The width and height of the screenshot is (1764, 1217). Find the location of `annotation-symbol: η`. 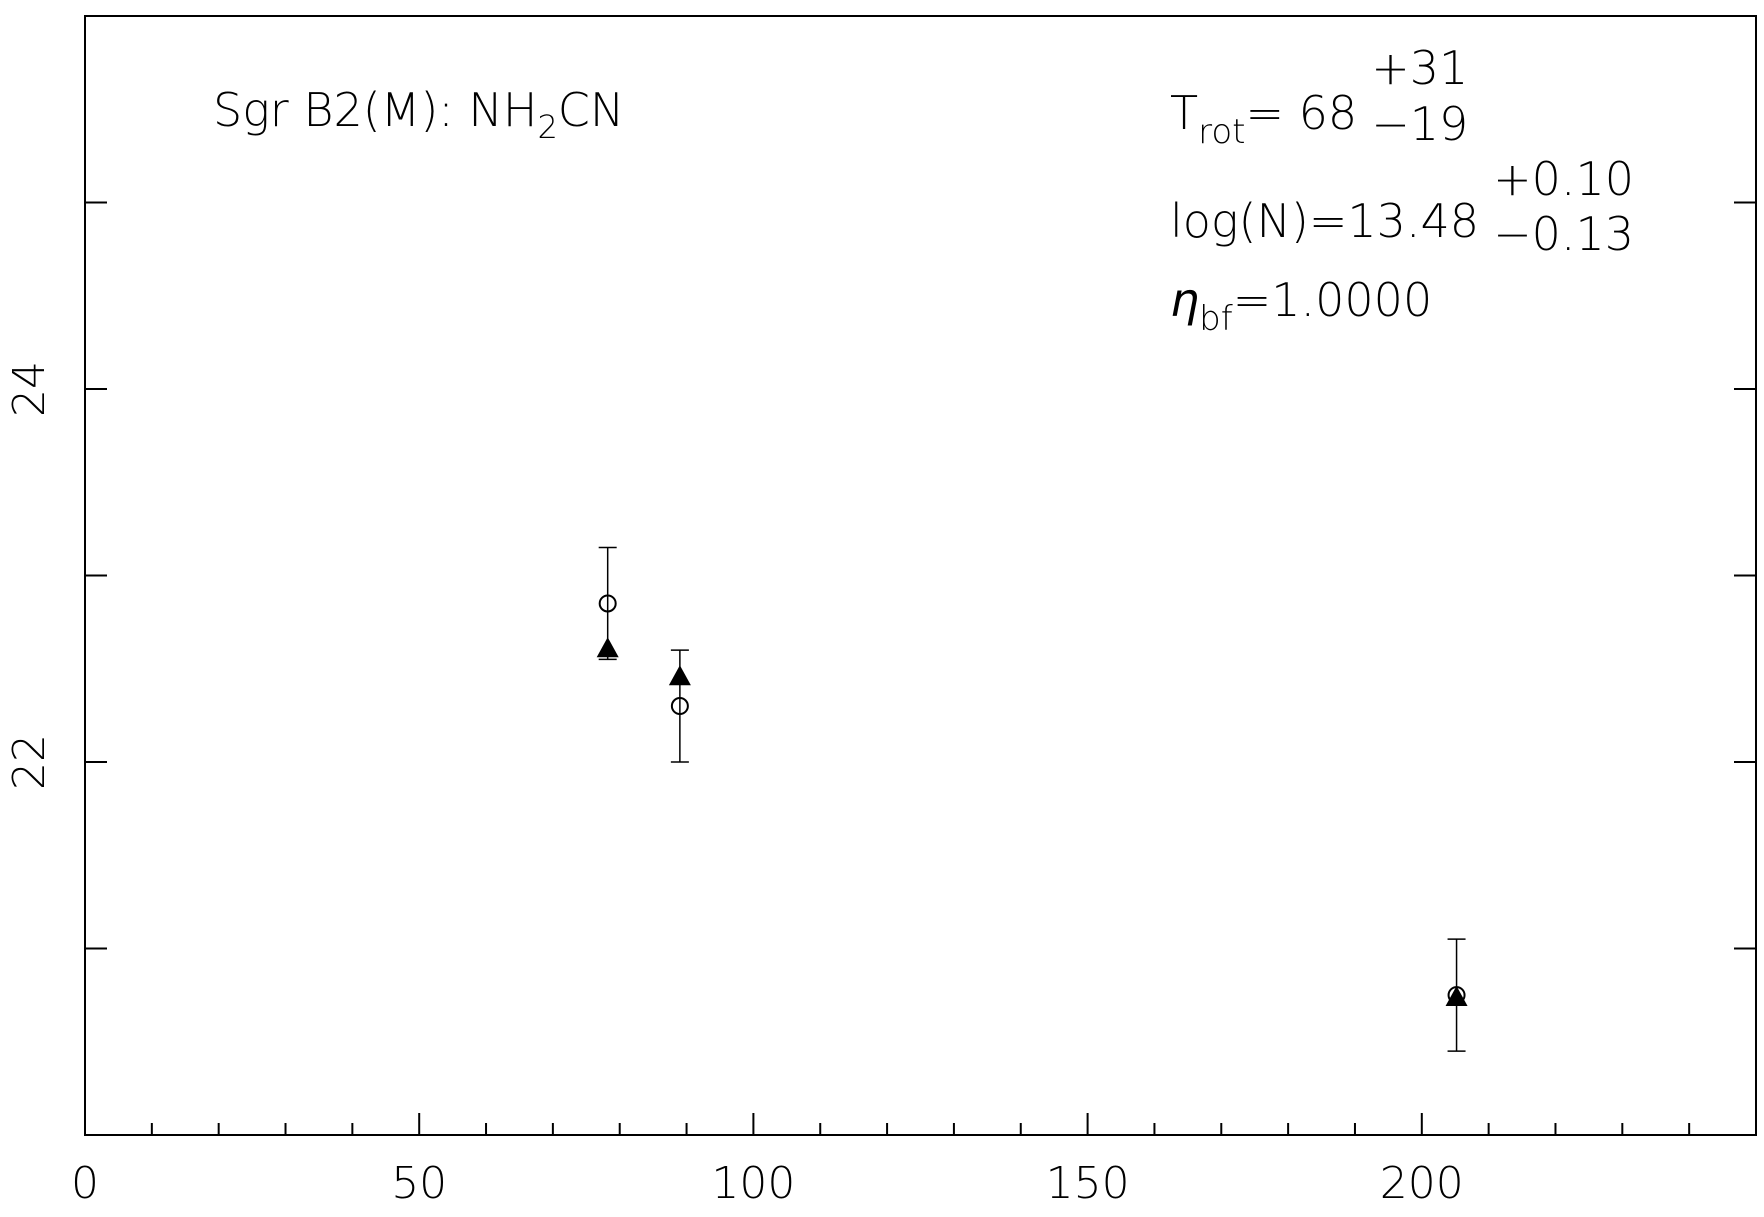

annotation-symbol: η is located at coordinates (1184, 300).